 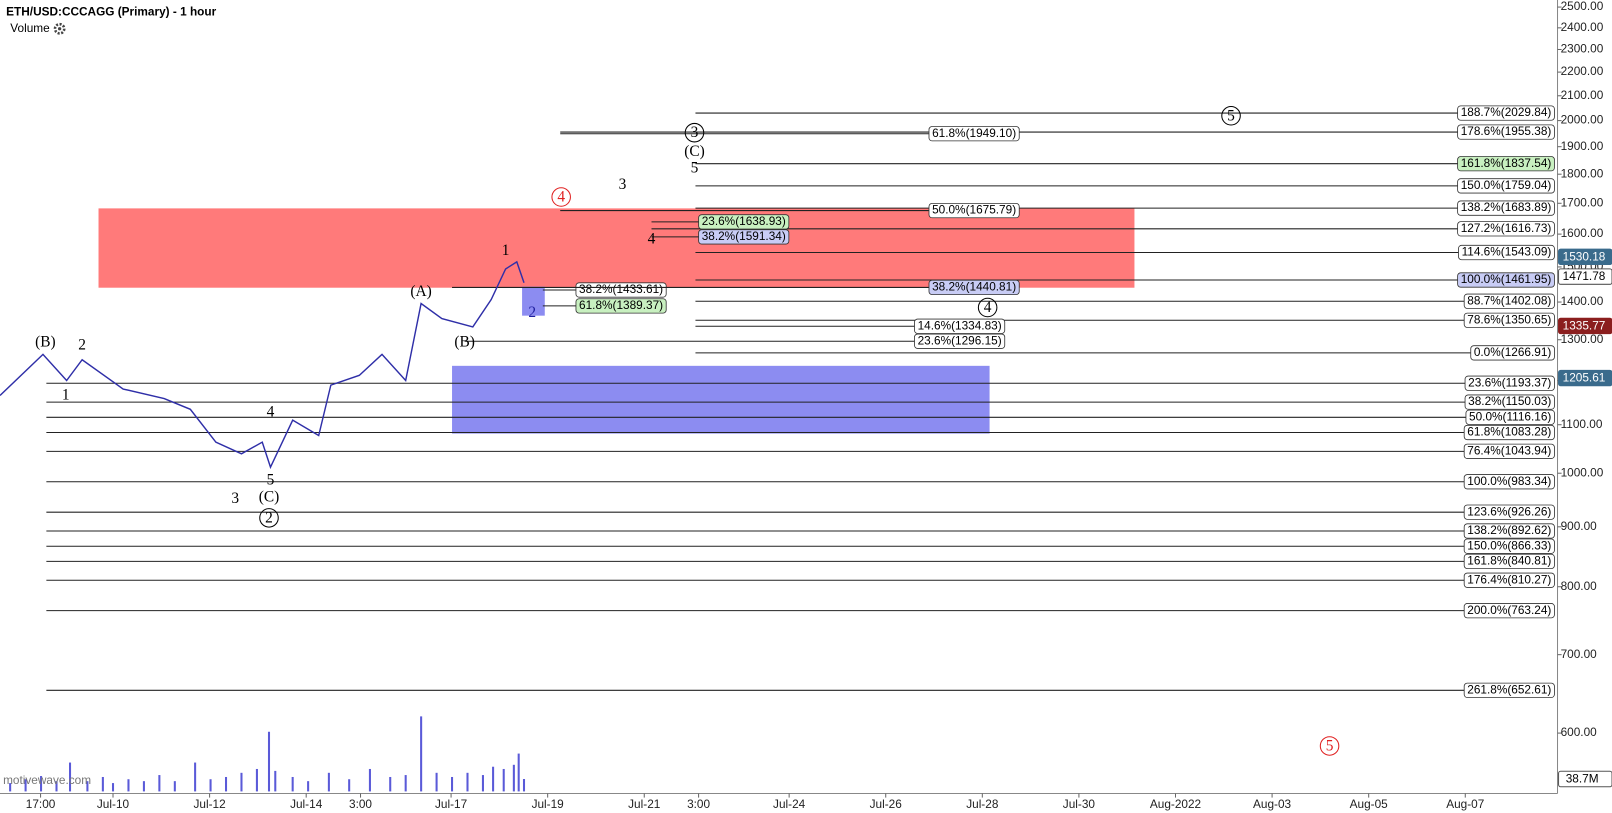 I want to click on wave-label: 2, so click(x=82, y=344).